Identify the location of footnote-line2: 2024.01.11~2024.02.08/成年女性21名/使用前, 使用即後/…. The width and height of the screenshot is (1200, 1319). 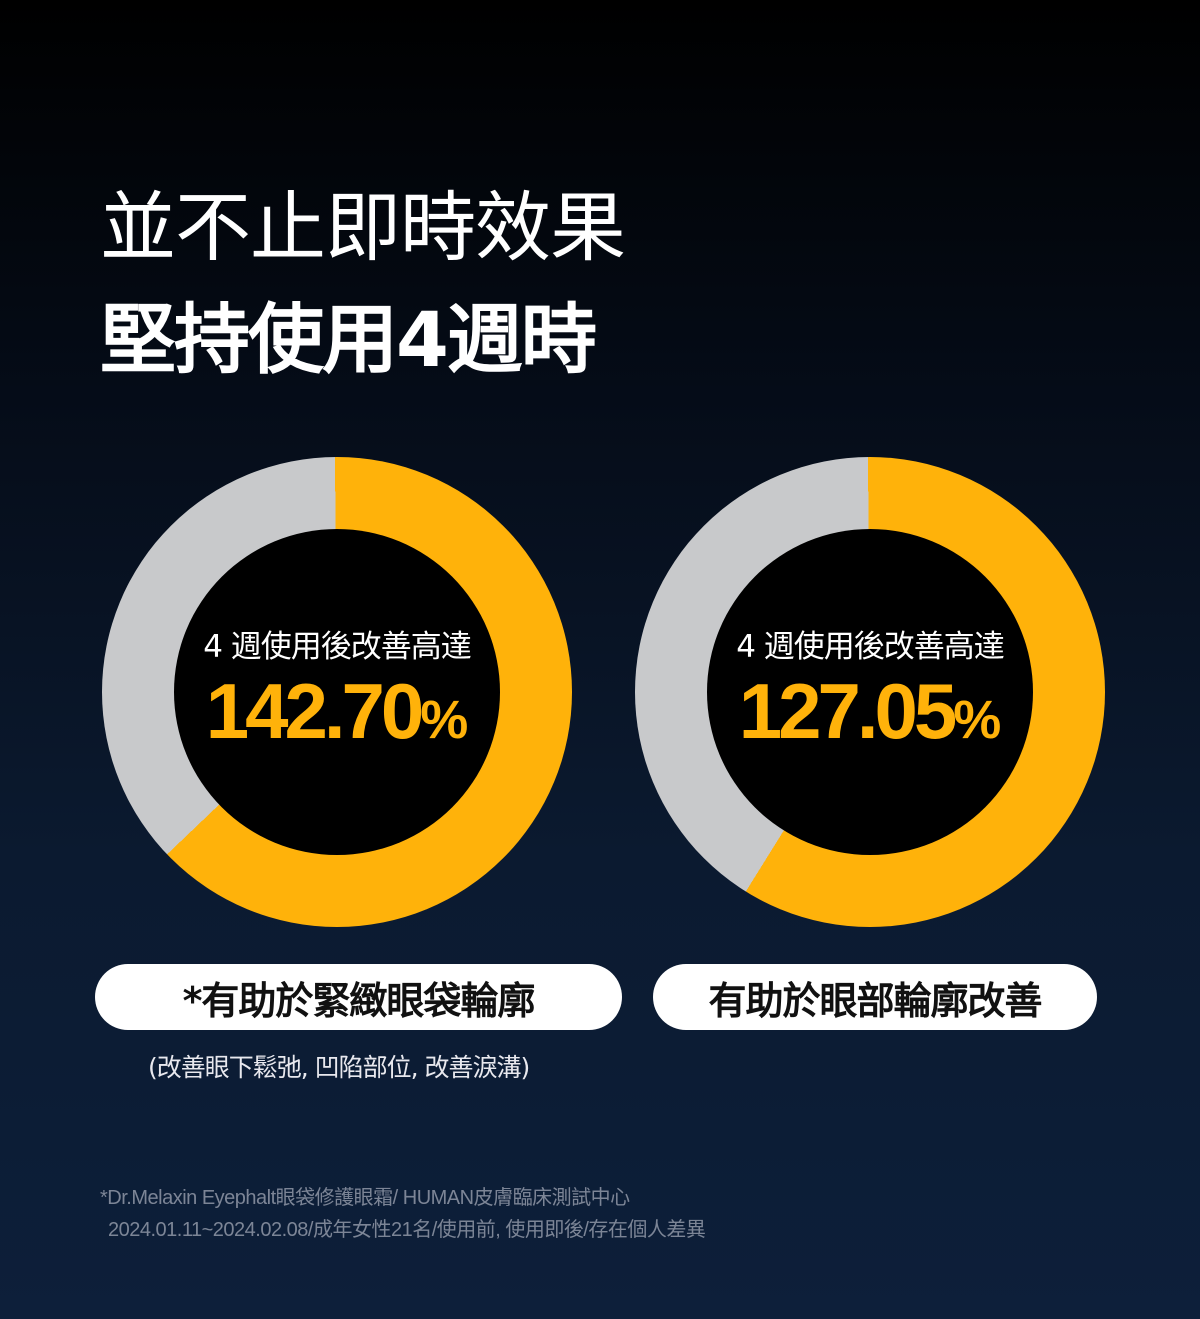
(407, 1230).